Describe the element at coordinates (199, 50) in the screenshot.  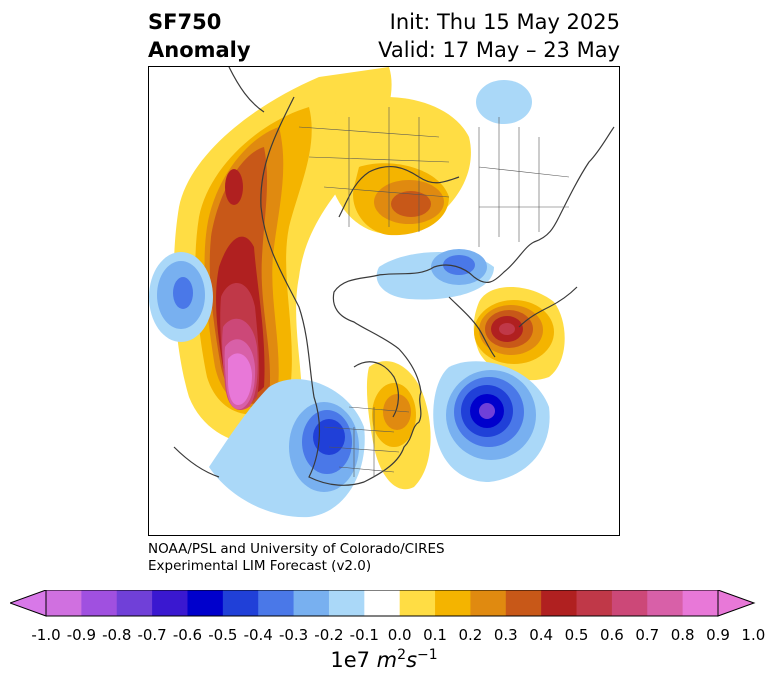
I see `title-field: Anomaly` at that location.